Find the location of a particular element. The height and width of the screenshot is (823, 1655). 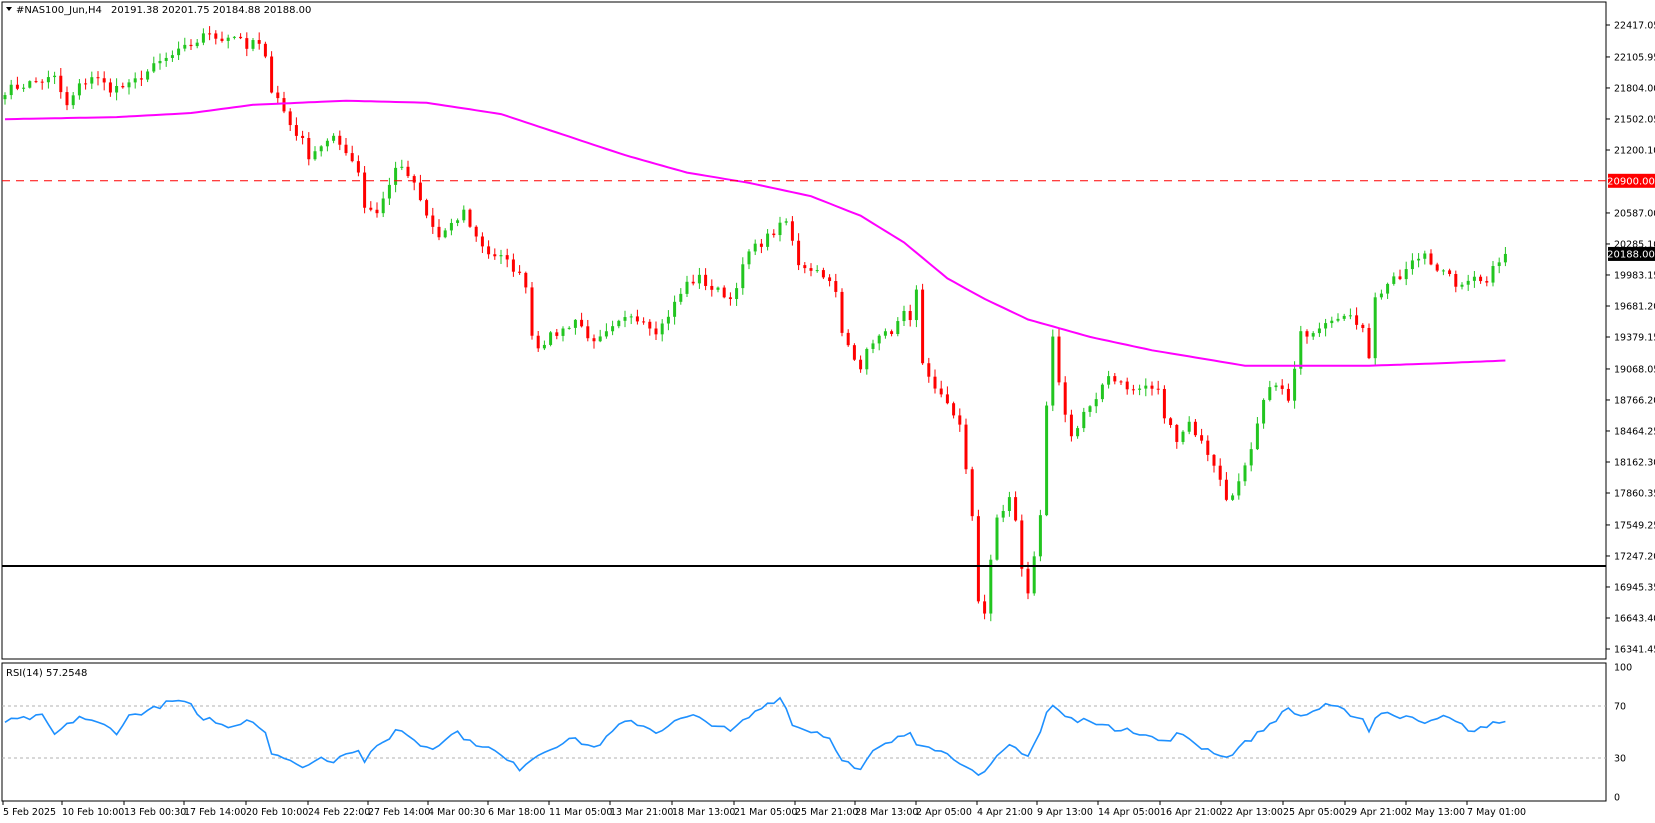

price-tick-label: 20285.10 is located at coordinates (1634, 244).